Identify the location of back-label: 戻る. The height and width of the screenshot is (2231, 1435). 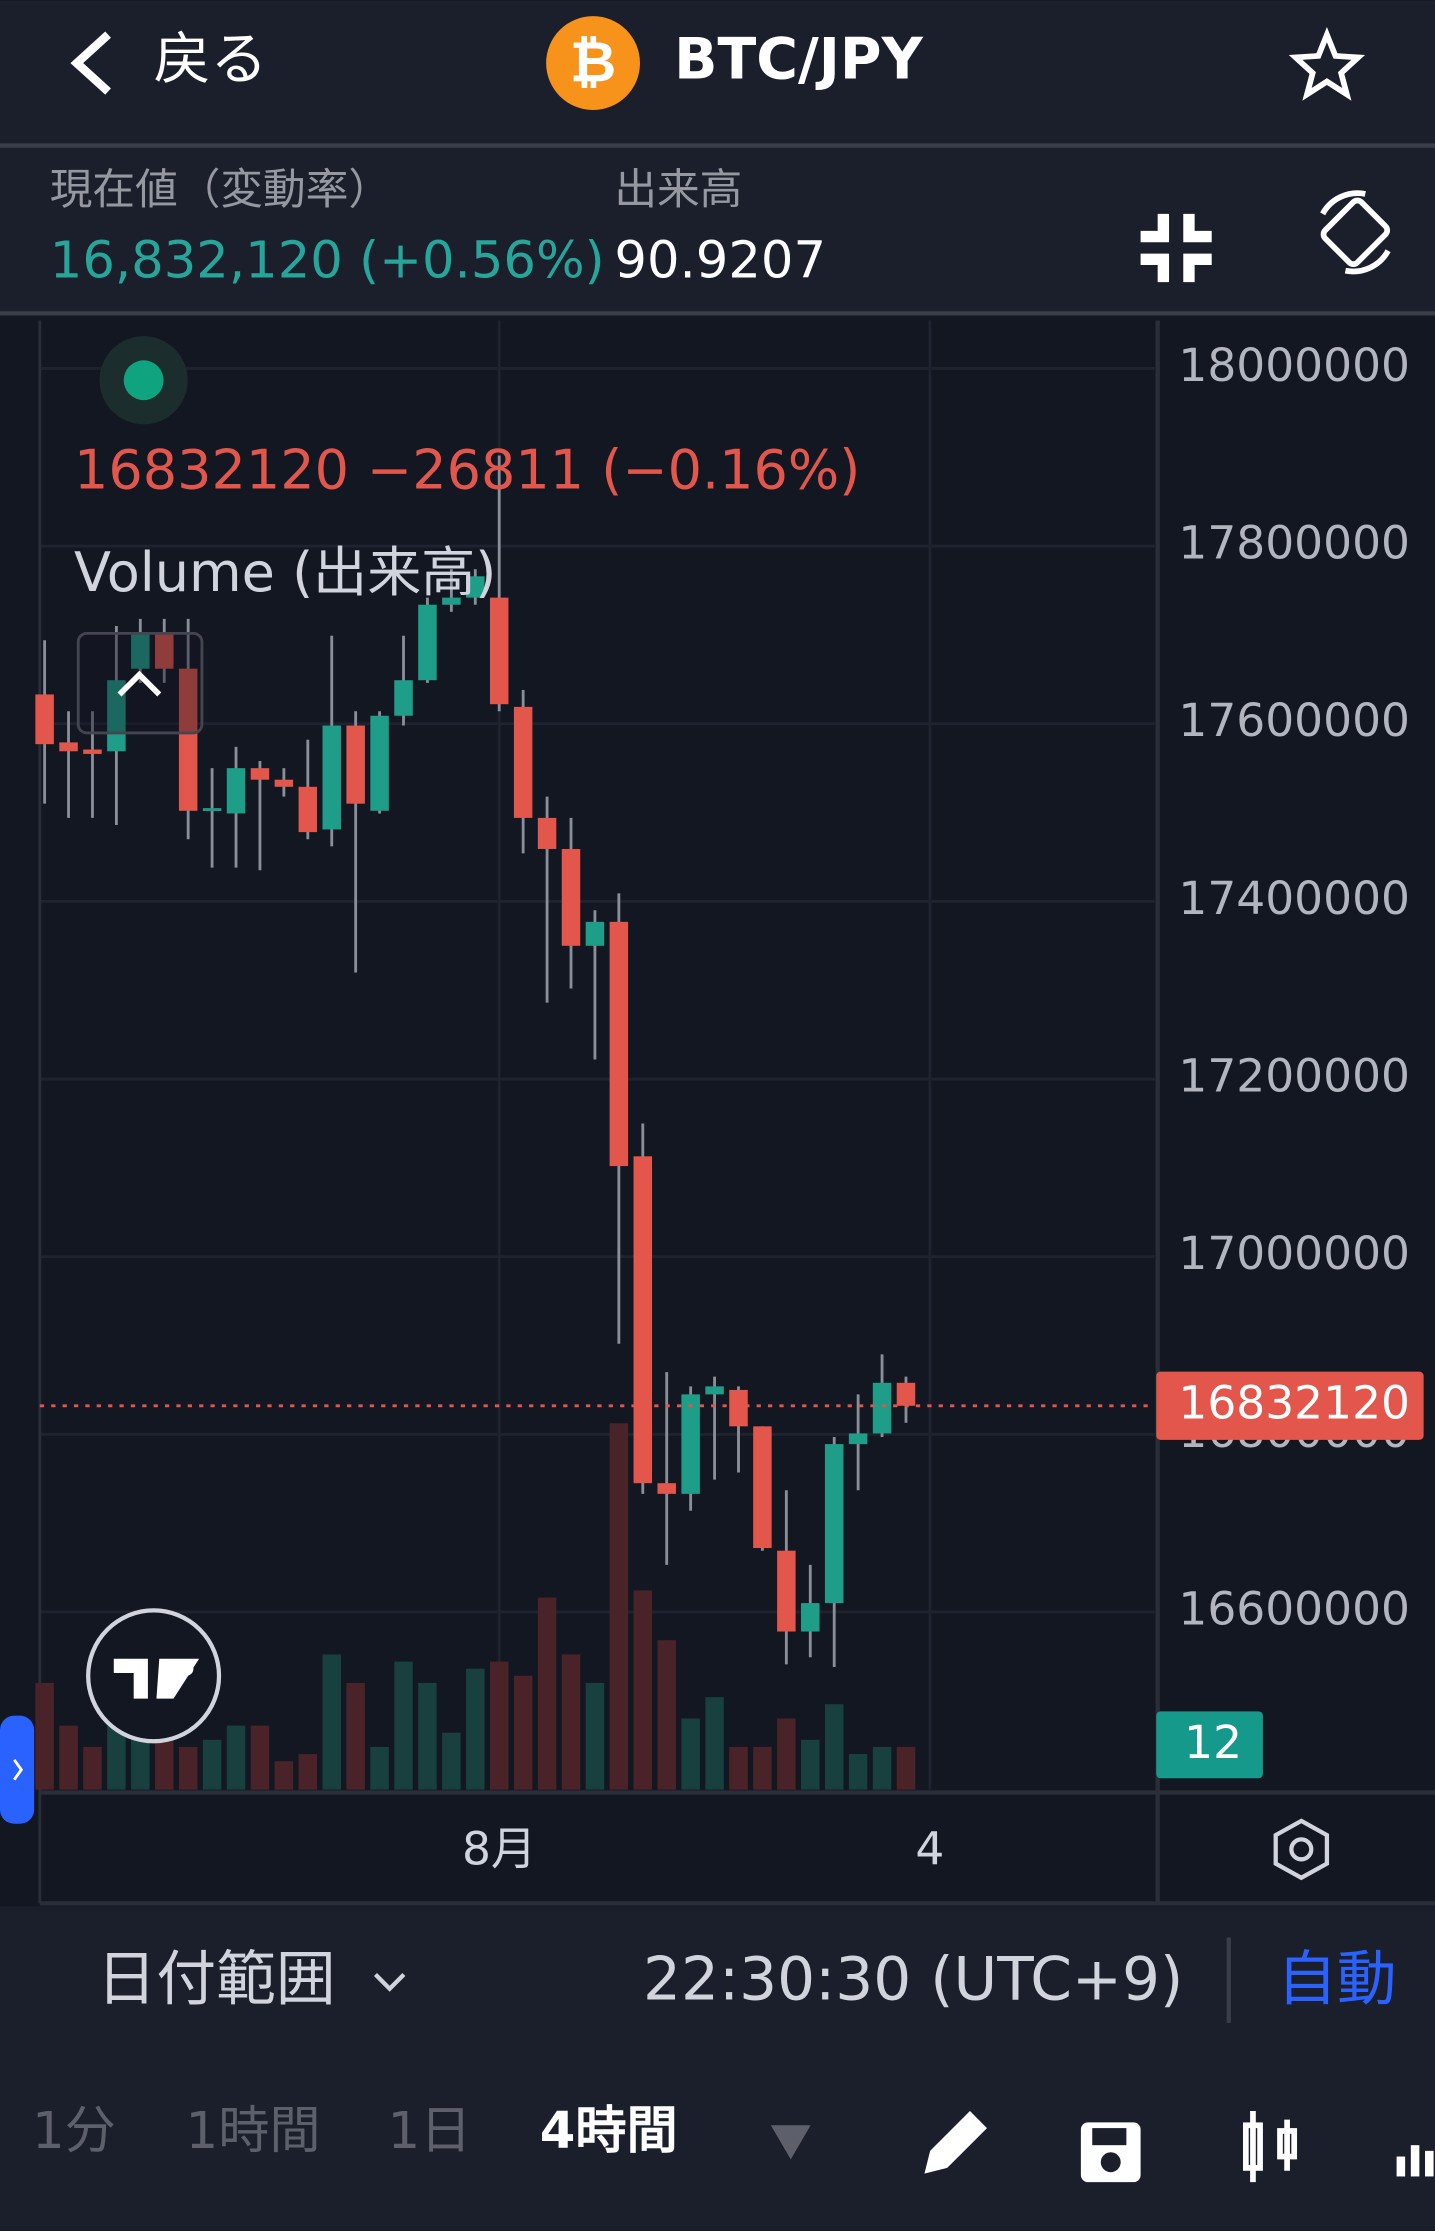
(211, 60).